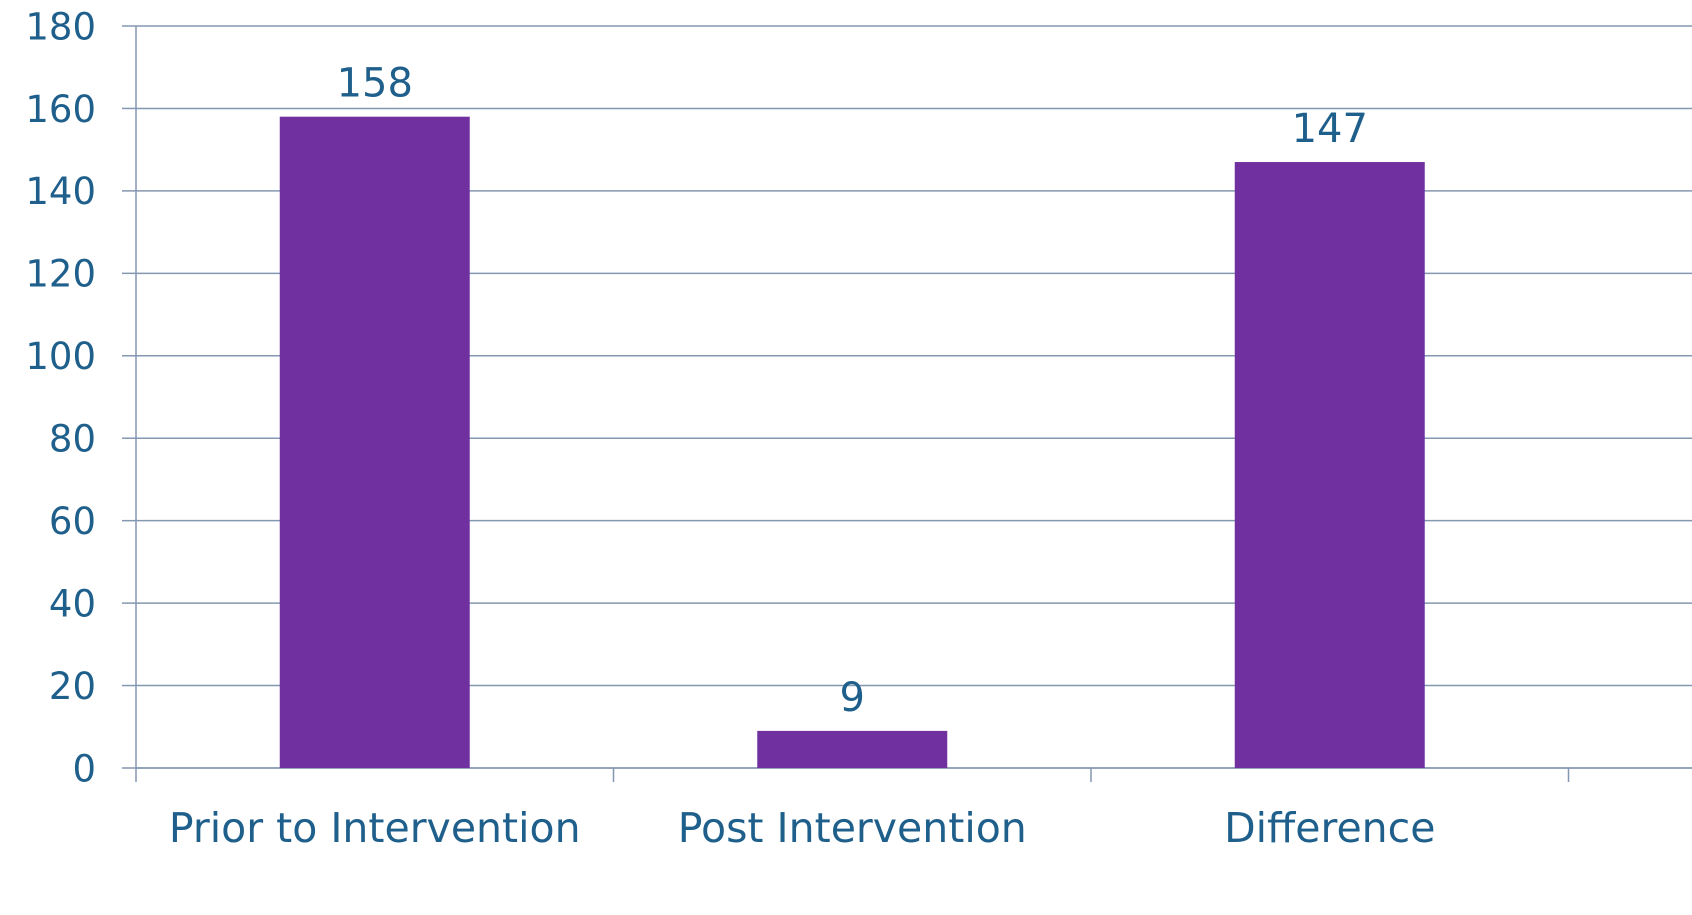 The height and width of the screenshot is (915, 1692). Describe the element at coordinates (60, 26) in the screenshot. I see `y-tick-label: 180` at that location.